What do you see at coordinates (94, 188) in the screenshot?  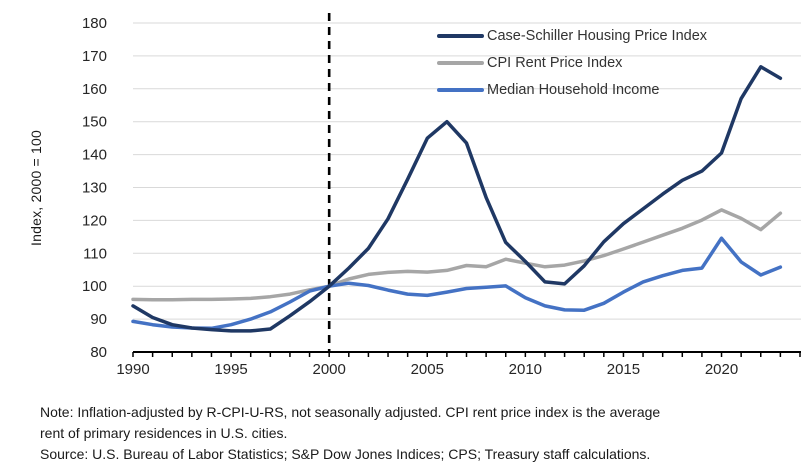 I see `y-tick-label-130: 130` at bounding box center [94, 188].